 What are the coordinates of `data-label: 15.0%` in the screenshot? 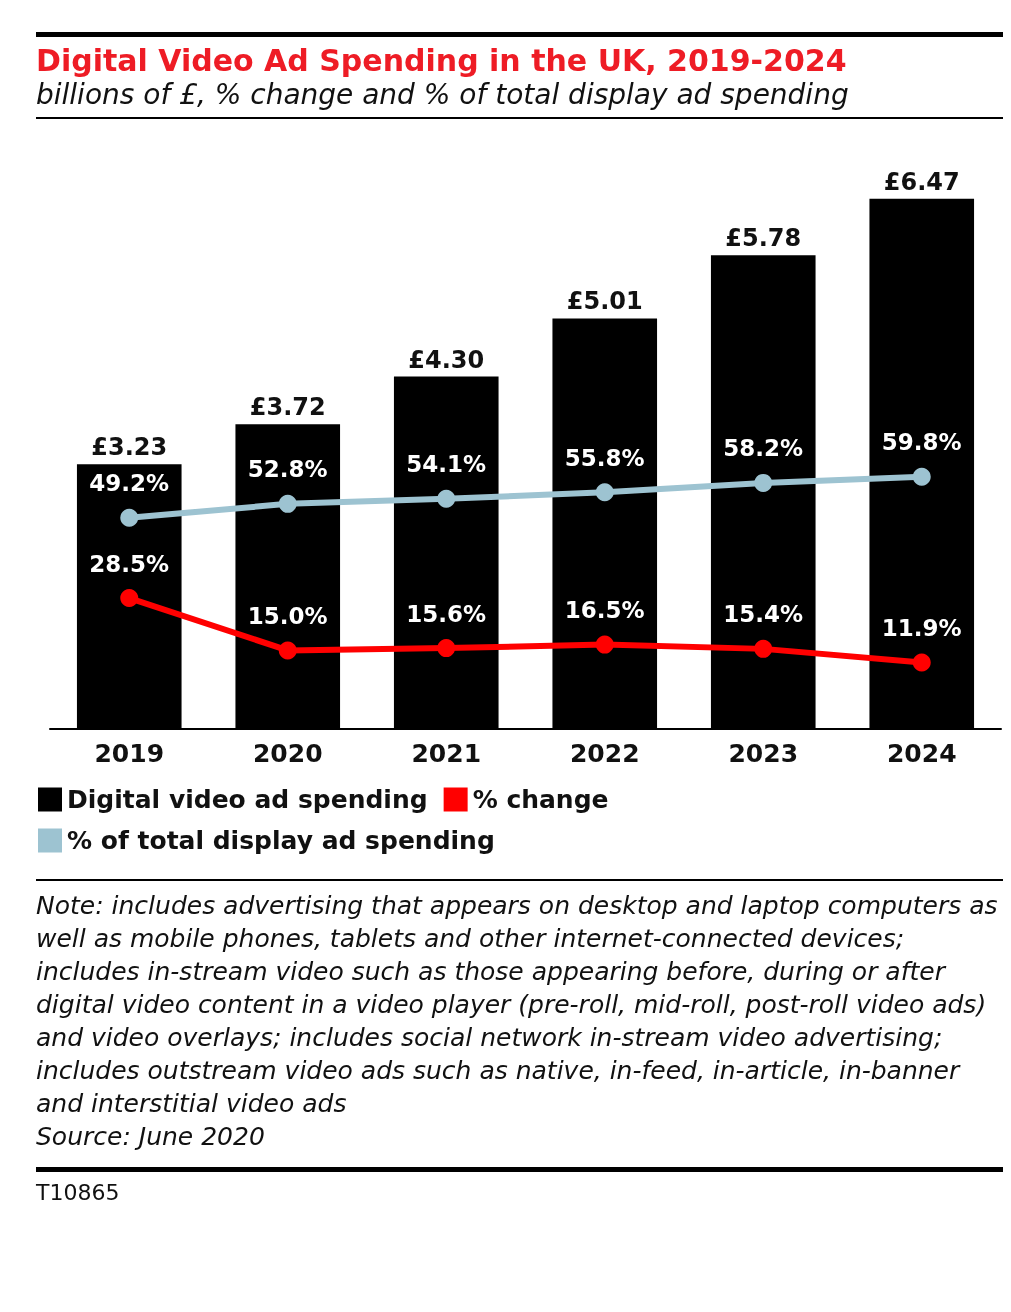 It's located at (287, 615).